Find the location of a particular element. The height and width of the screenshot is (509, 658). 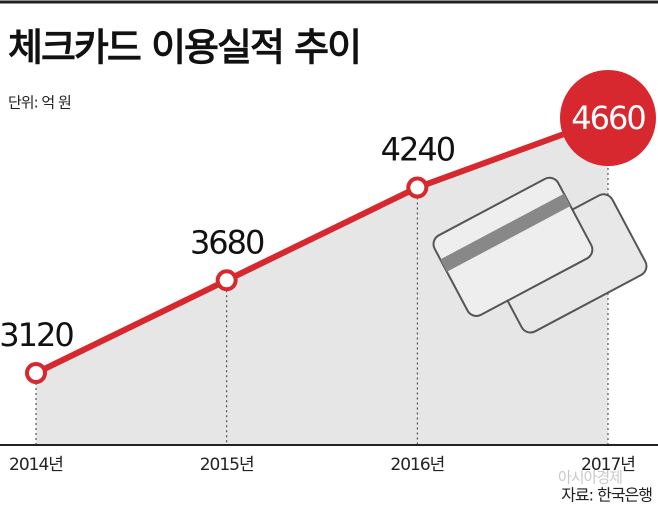

highlight-point is located at coordinates (608, 118).